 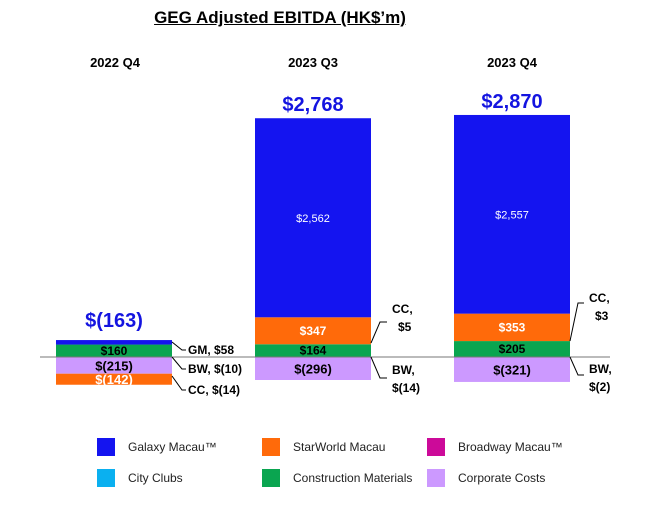 I want to click on annotation-label: $5, so click(x=405, y=327).